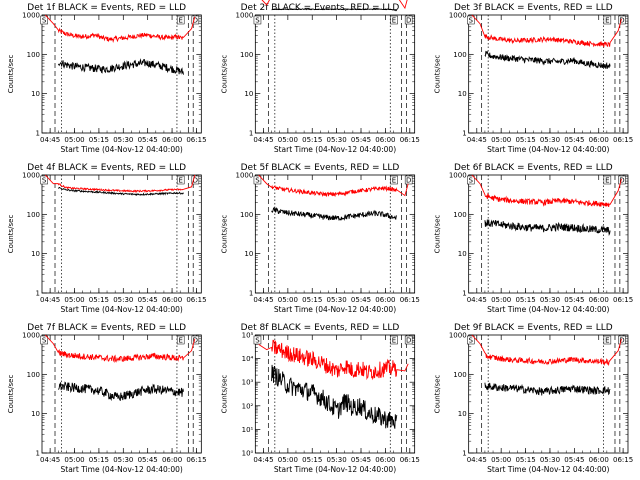 This screenshot has width=640, height=480. Describe the element at coordinates (248, 383) in the screenshot. I see `y-tick-label: 10³` at that location.